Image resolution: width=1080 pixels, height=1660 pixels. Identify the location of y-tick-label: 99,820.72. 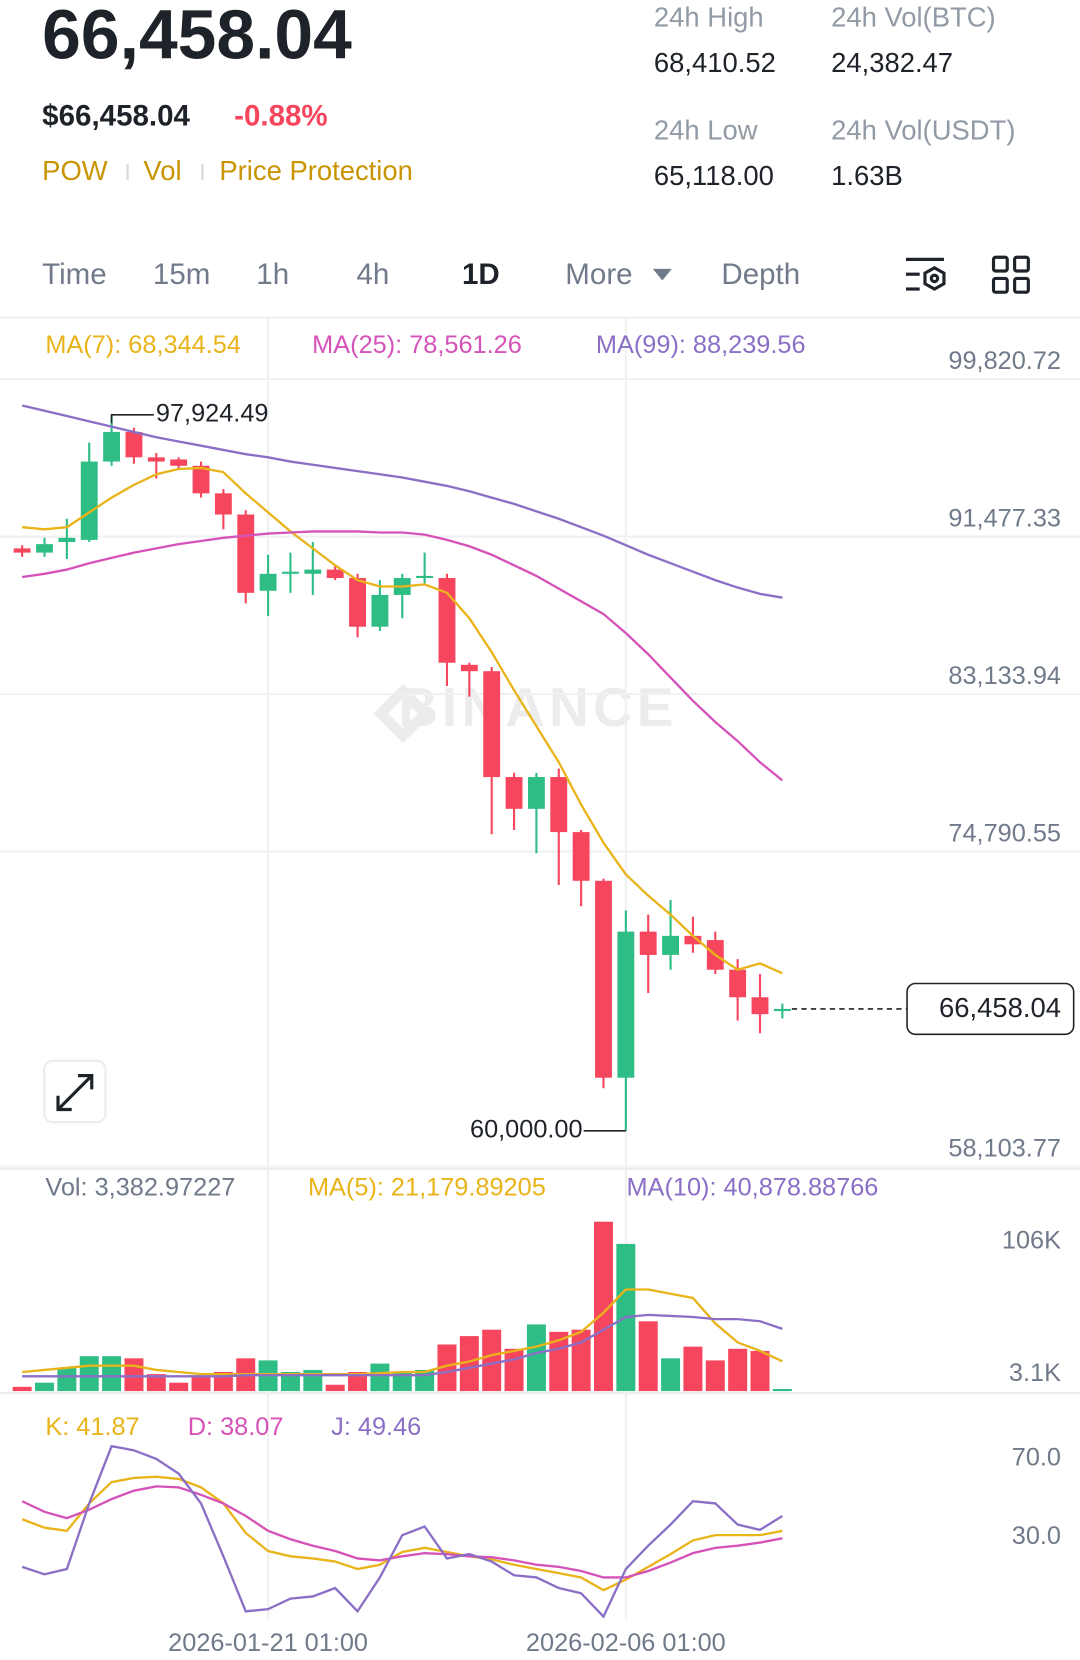
(1004, 361).